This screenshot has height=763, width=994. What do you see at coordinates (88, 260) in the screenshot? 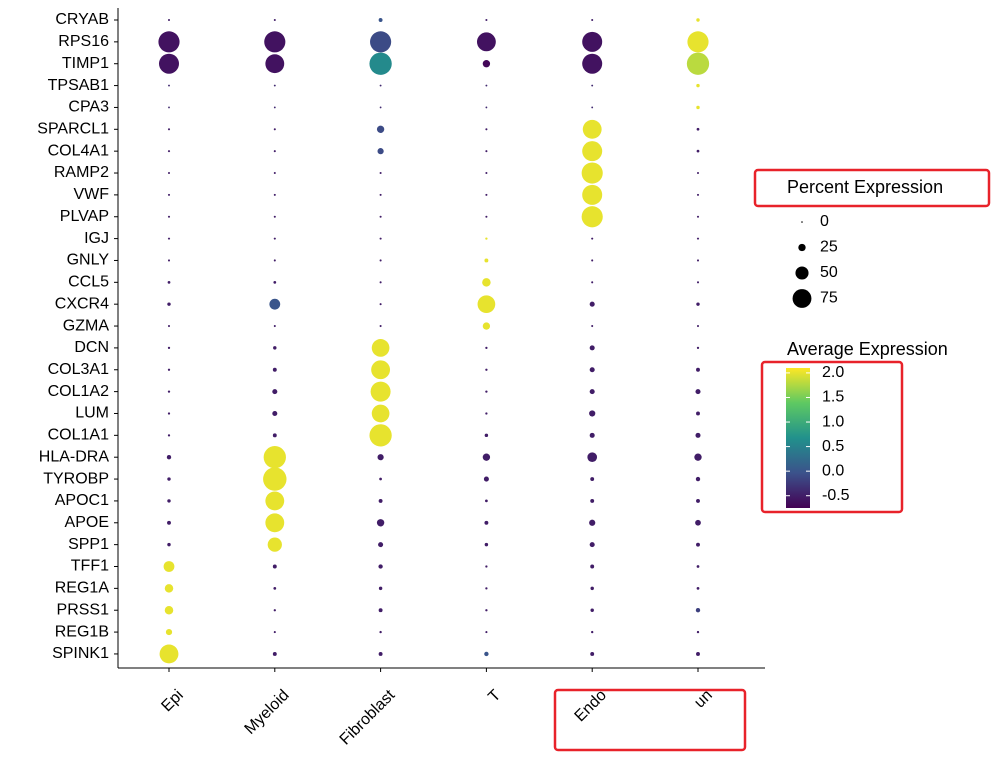
I see `y-tick-label: GNLY` at bounding box center [88, 260].